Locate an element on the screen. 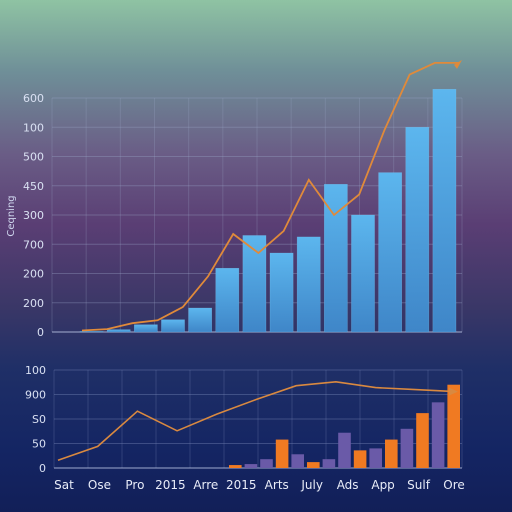  top-y-tick-label: 700 is located at coordinates (33, 244).